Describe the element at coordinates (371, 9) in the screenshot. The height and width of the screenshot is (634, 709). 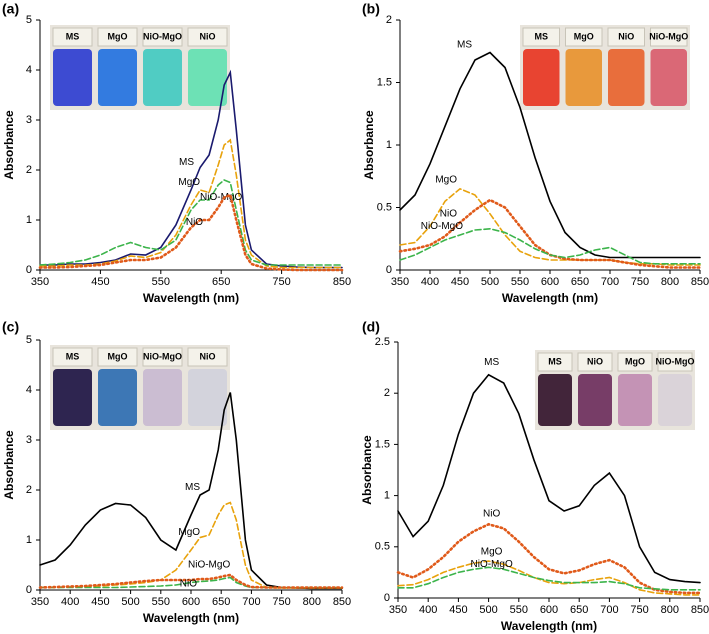
I see `panel-label: (b)` at that location.